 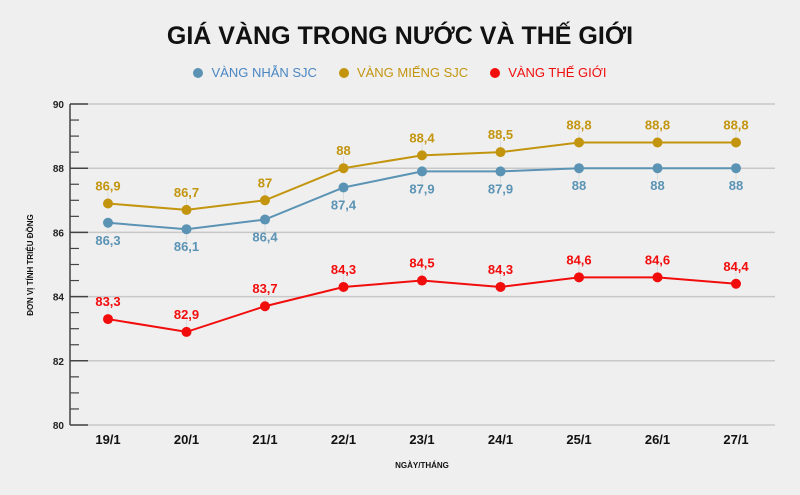 What do you see at coordinates (59, 169) in the screenshot?
I see `y-tick-label: 88` at bounding box center [59, 169].